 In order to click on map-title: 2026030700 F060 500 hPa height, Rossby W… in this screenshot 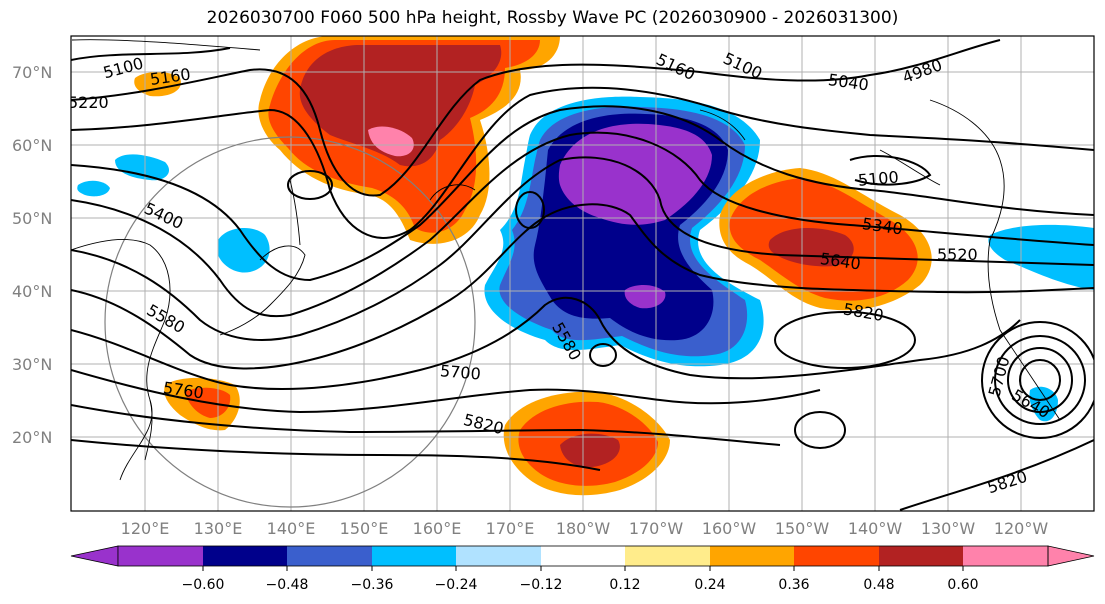, I will do `click(552, 18)`.